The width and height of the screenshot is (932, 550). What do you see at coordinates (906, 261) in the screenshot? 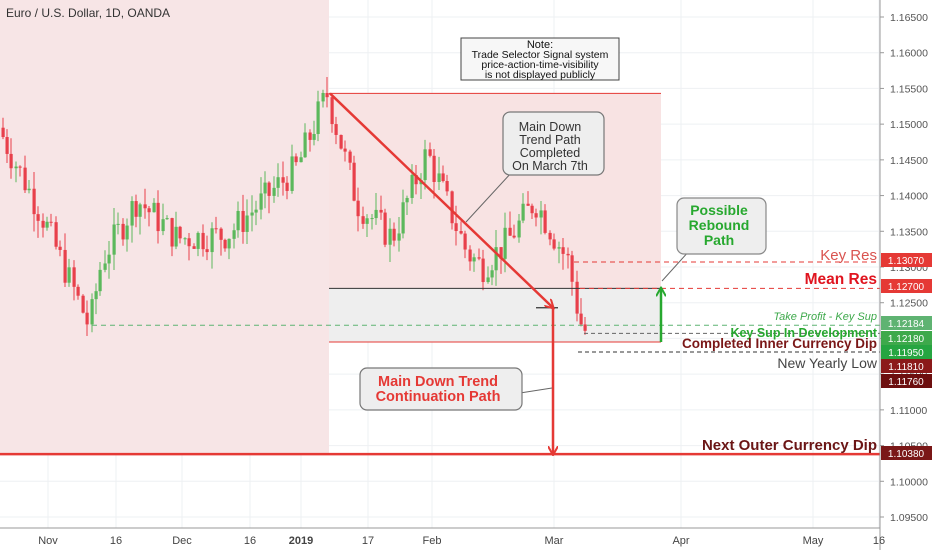
I see `price-badge-label: 1.13070` at bounding box center [906, 261].